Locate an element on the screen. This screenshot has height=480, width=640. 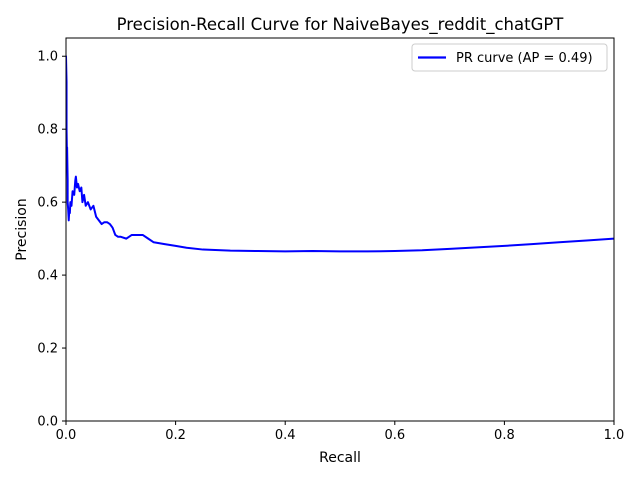
y-axis-label: Precision is located at coordinates (22, 229).